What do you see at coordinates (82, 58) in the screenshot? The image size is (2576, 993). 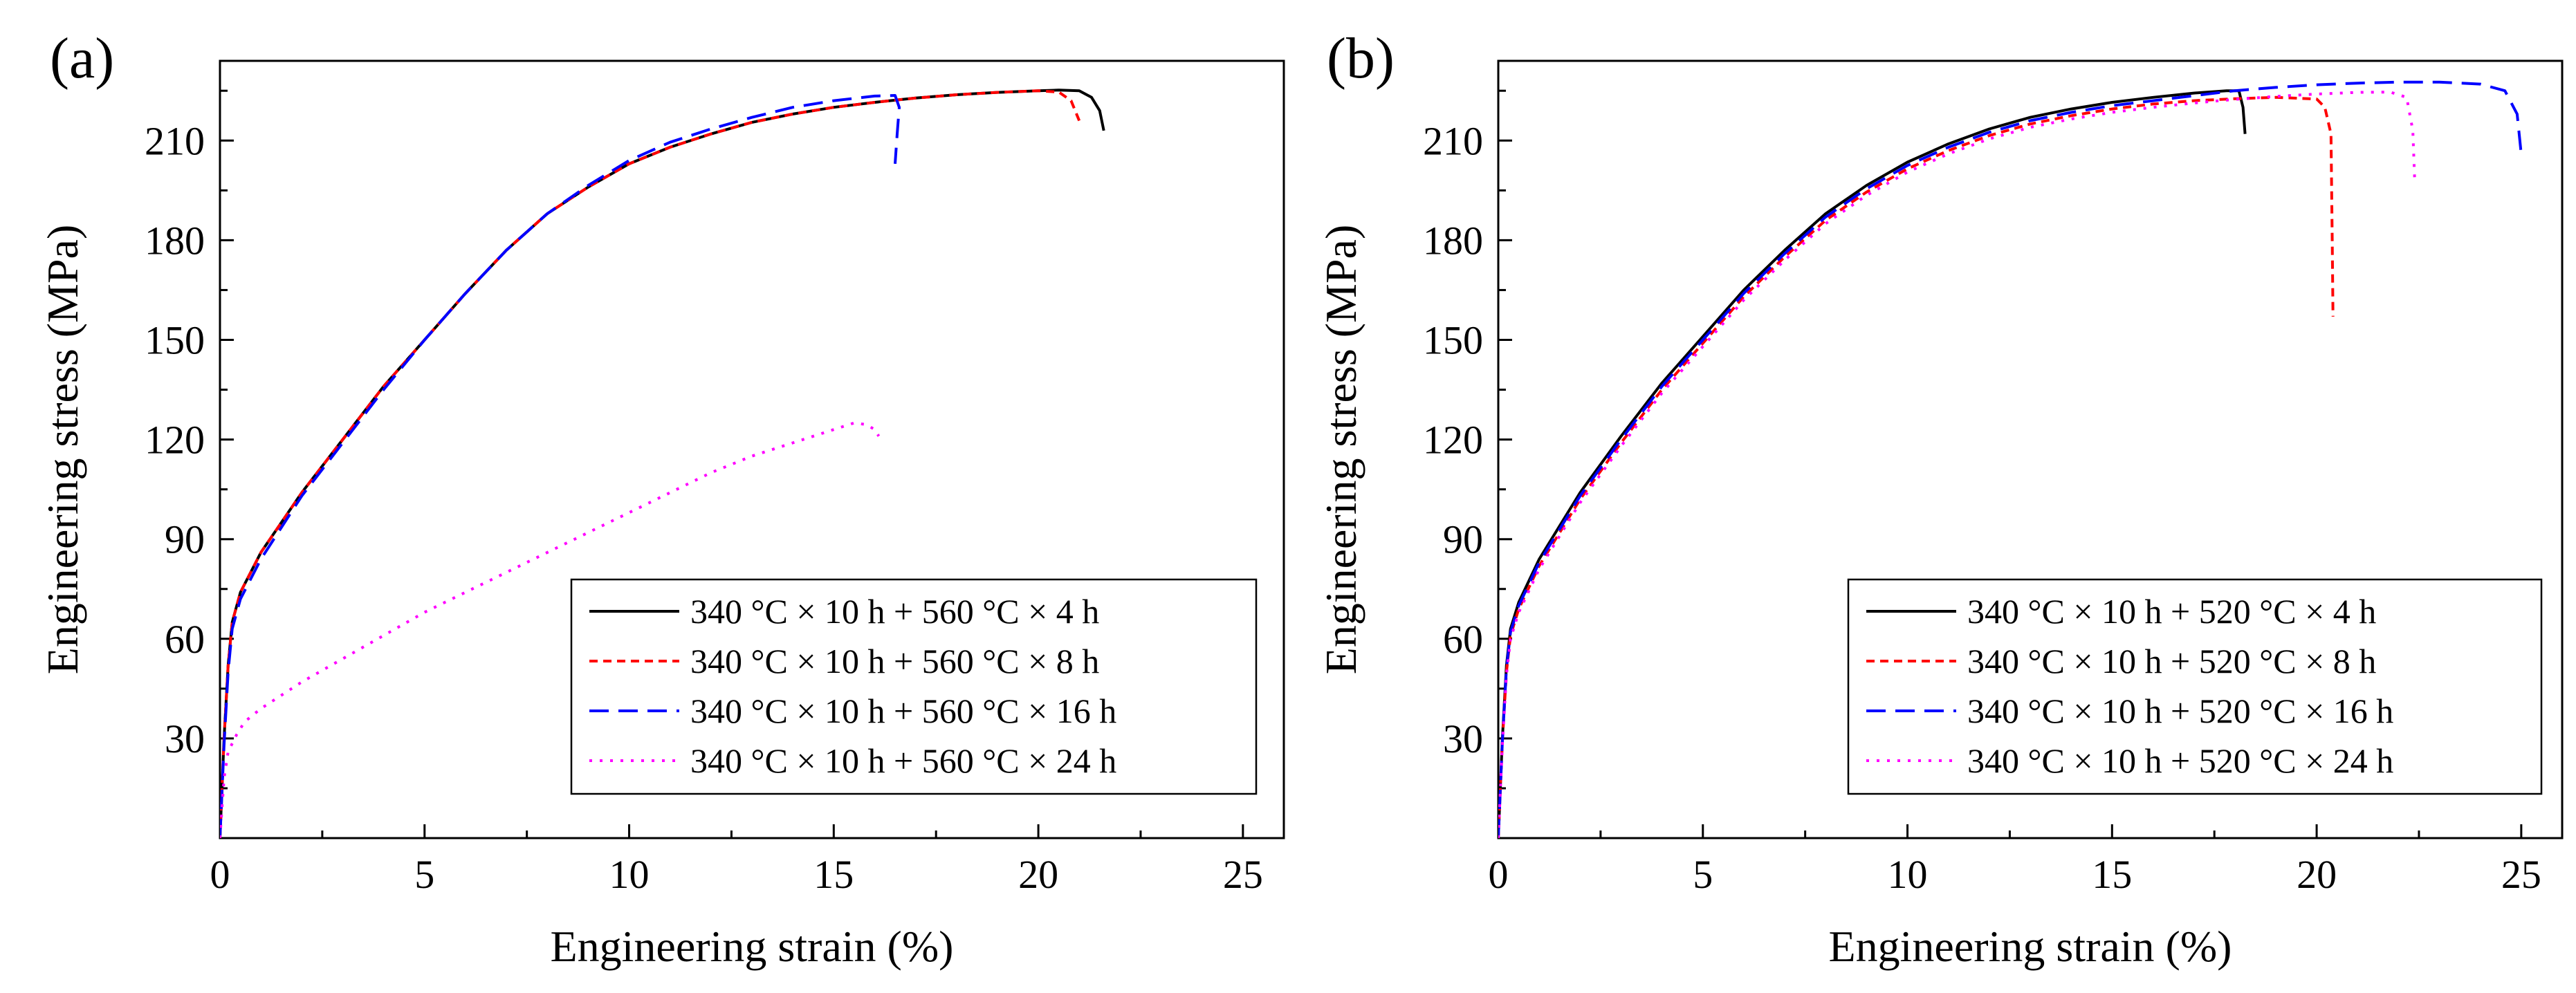 I see `panel-label: (a)` at bounding box center [82, 58].